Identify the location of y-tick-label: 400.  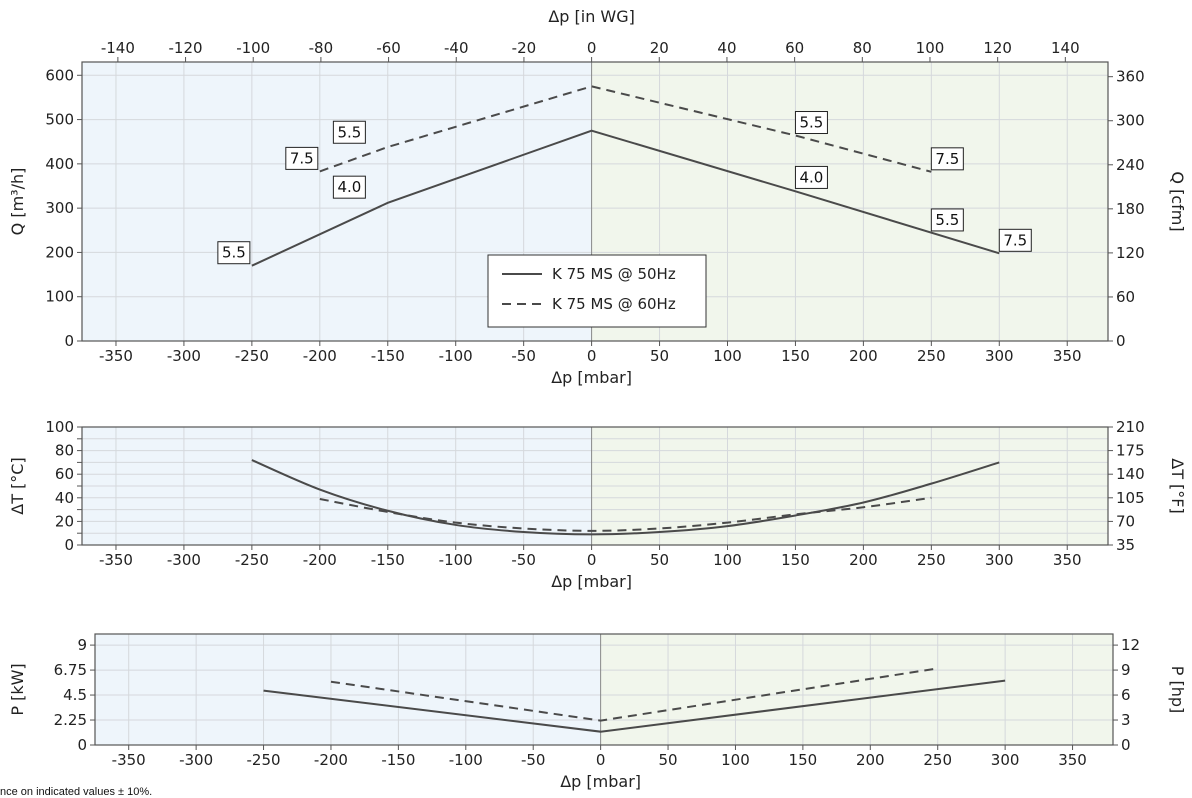
(59, 164).